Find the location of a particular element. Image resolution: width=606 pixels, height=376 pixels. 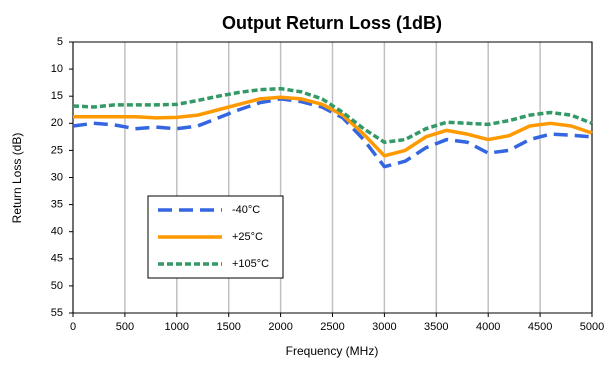

y-tick-label: 20 is located at coordinates (57, 123).